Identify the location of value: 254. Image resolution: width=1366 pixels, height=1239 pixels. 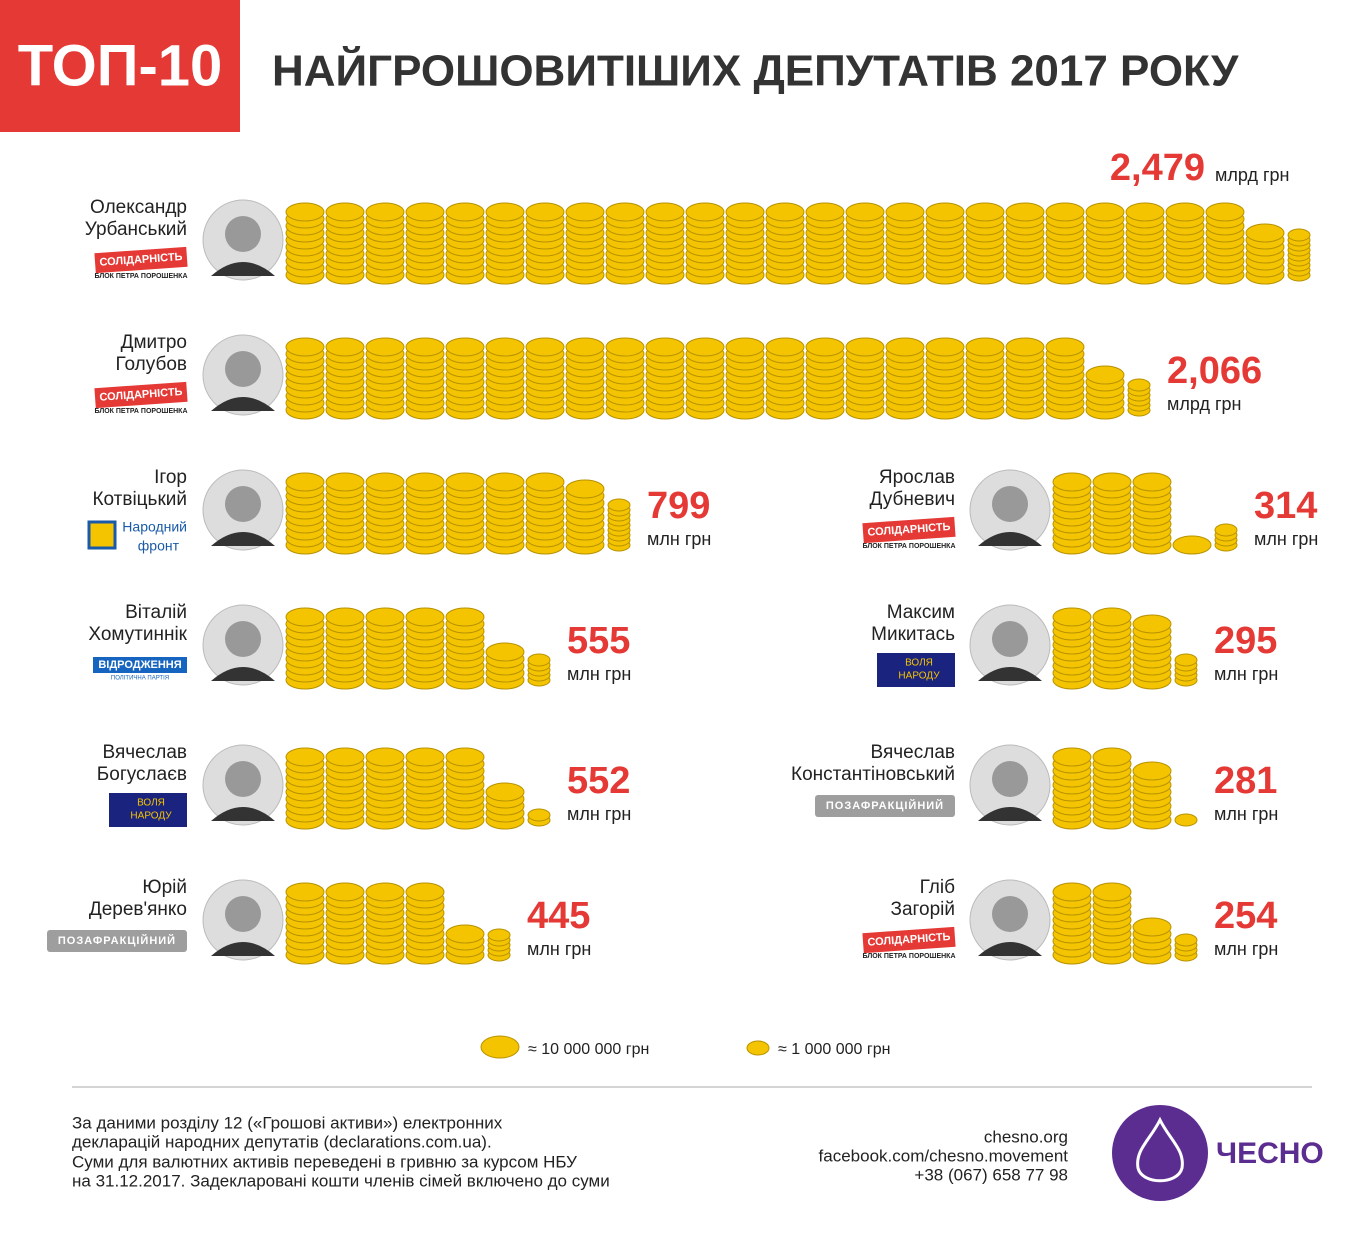
(1245, 916).